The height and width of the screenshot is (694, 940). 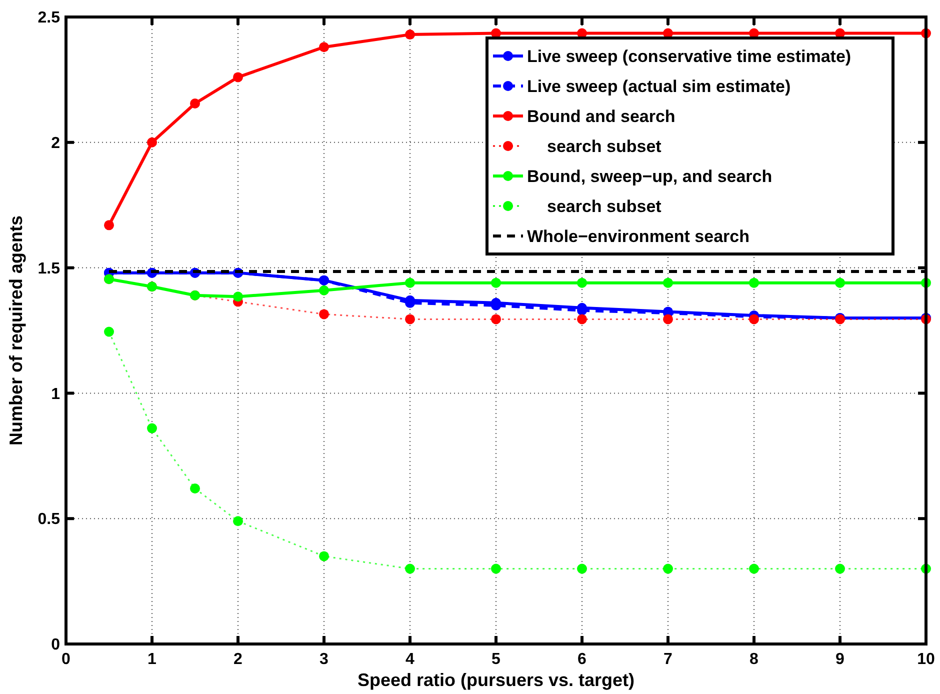 What do you see at coordinates (324, 659) in the screenshot?
I see `x-tick-label: 3` at bounding box center [324, 659].